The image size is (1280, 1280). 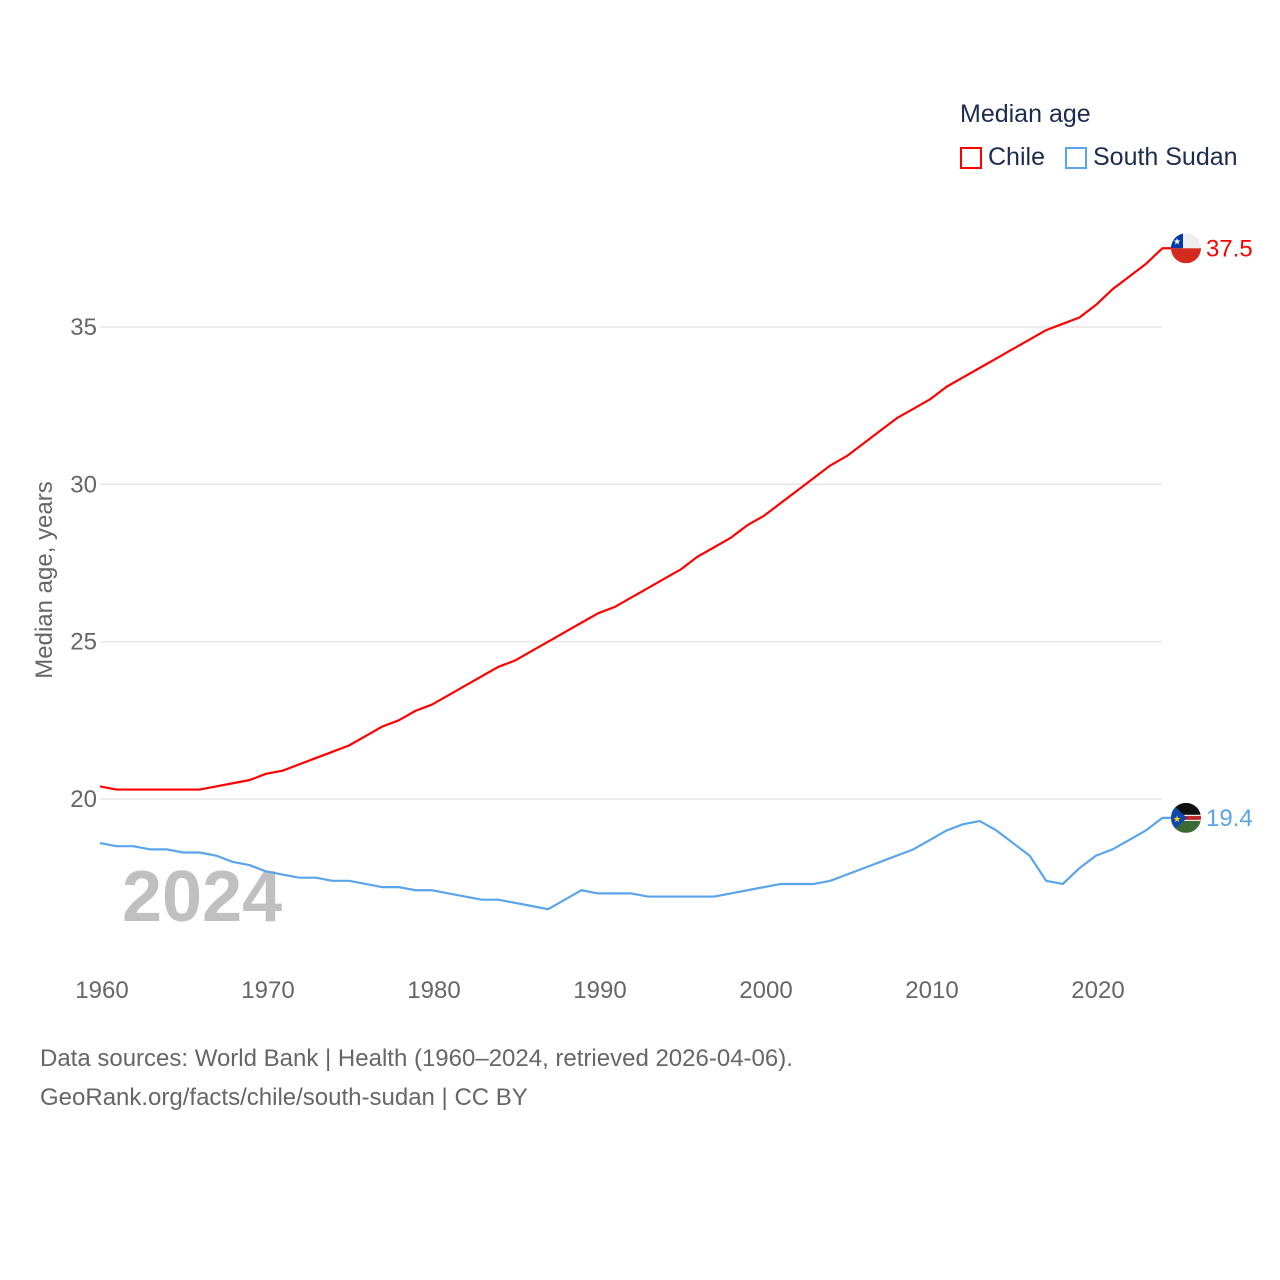 What do you see at coordinates (1186, 256) in the screenshot?
I see `flag-red` at bounding box center [1186, 256].